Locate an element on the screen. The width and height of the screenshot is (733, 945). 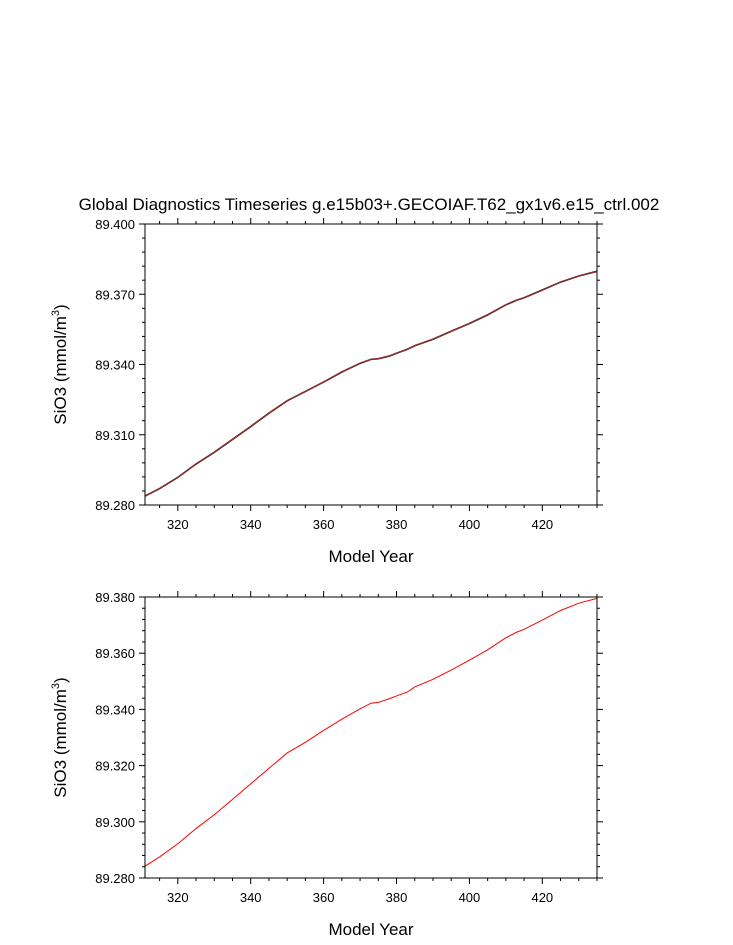
y-tick-label: 89.360 is located at coordinates (115, 653).